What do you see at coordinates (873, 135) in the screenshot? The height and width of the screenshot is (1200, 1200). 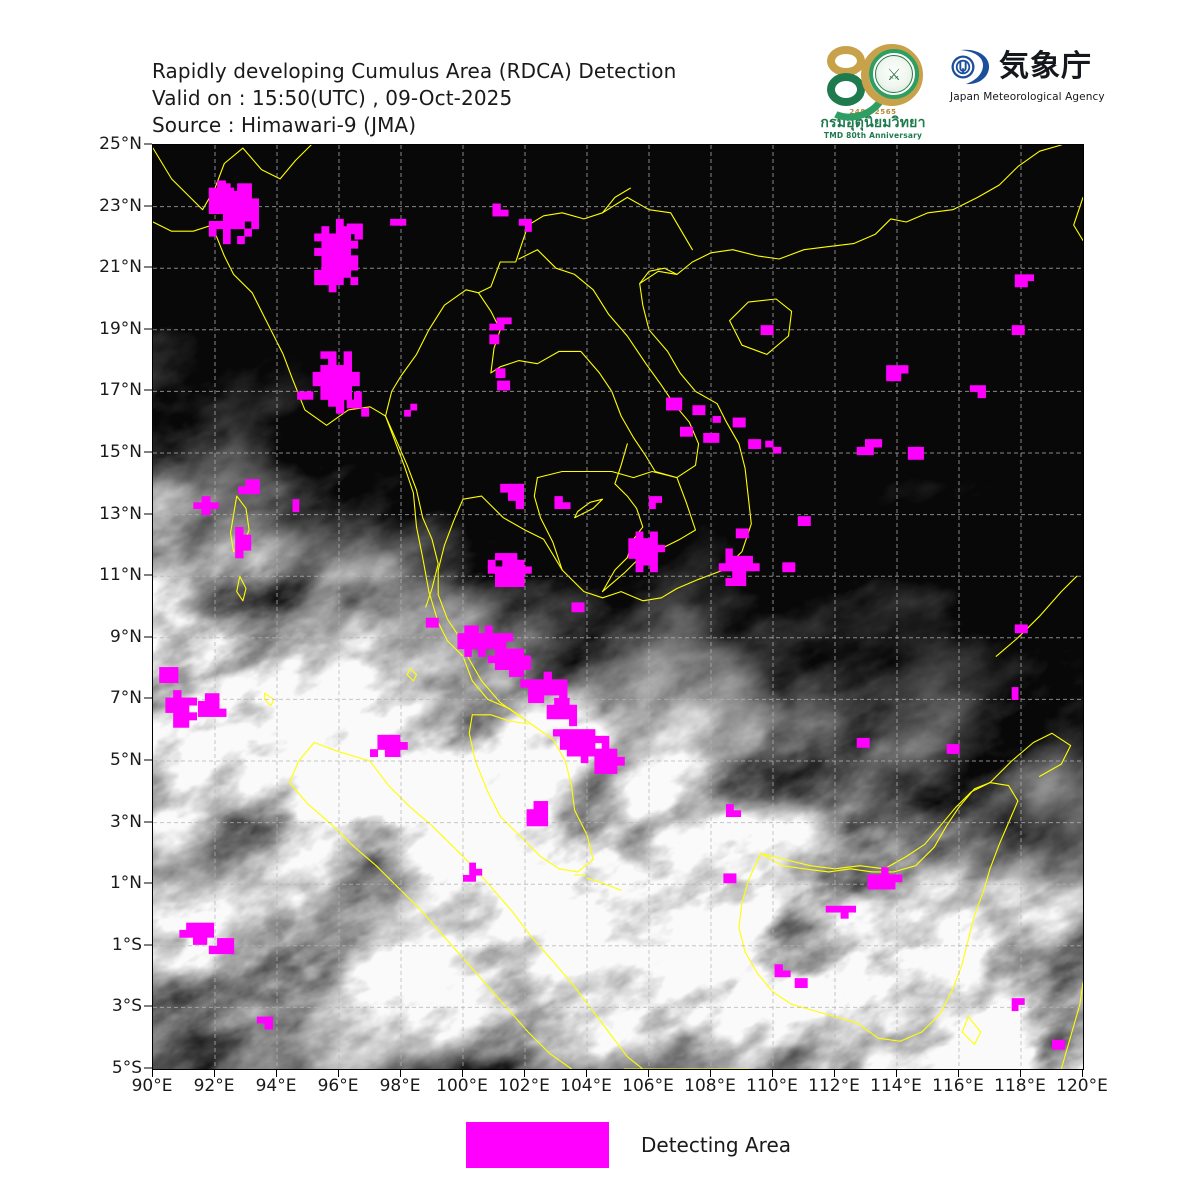 I see `tmd-anniversary-subtitle: TMD 80th Anniversary` at bounding box center [873, 135].